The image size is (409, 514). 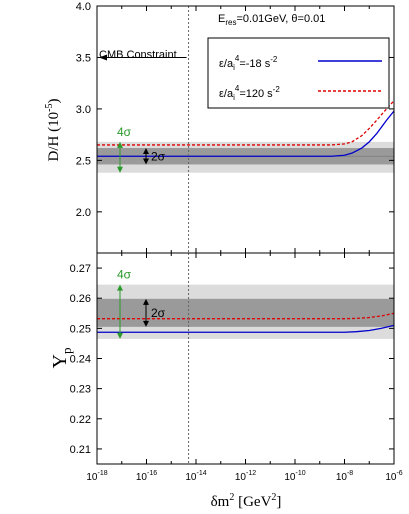 I want to click on dh-series-1-line, so click(x=245, y=133).